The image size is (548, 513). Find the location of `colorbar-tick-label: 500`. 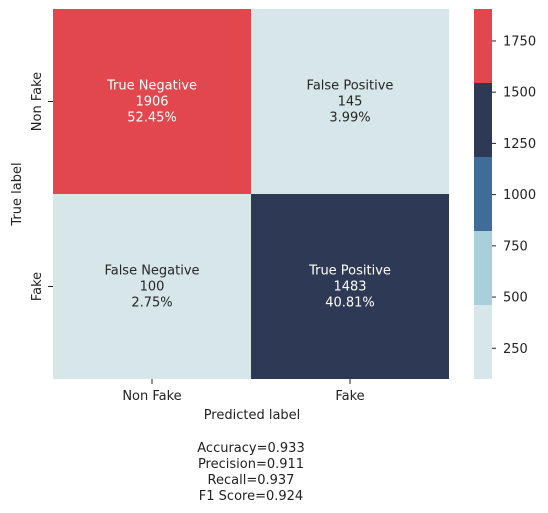

colorbar-tick-label: 500 is located at coordinates (515, 298).